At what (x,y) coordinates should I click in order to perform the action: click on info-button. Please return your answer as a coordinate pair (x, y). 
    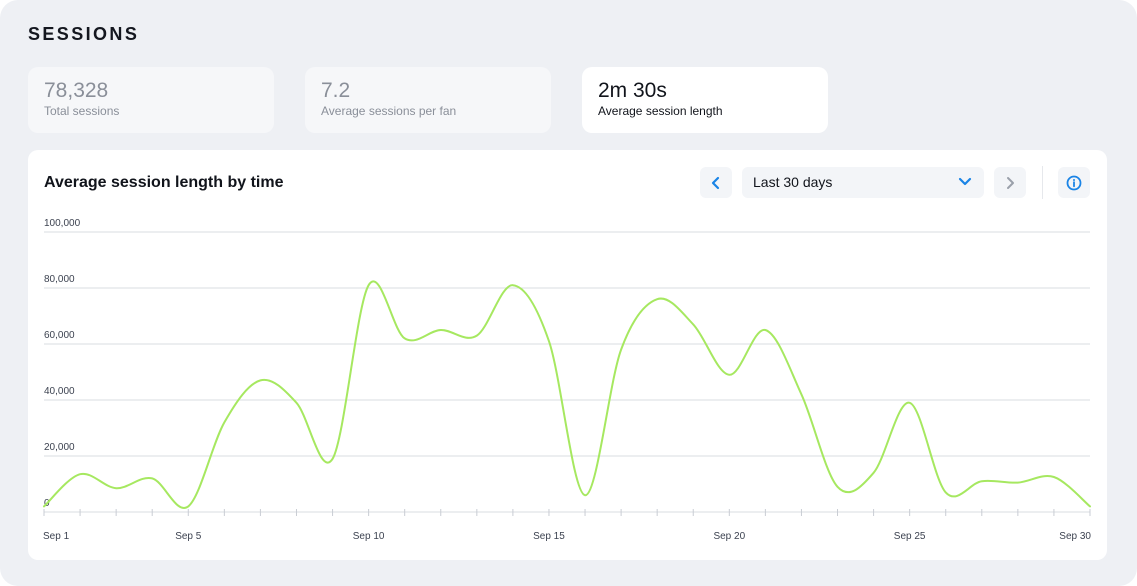
    Looking at the image, I should click on (1074, 182).